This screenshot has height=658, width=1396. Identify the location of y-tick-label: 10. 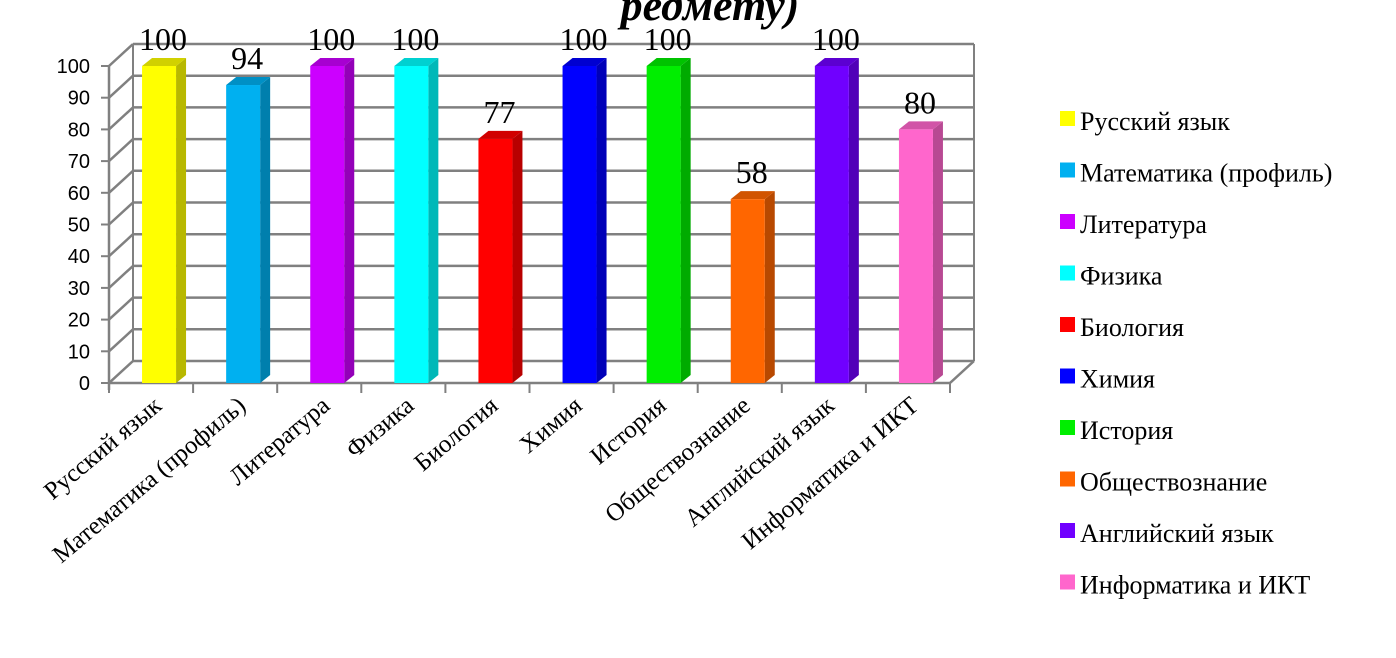
(79, 352).